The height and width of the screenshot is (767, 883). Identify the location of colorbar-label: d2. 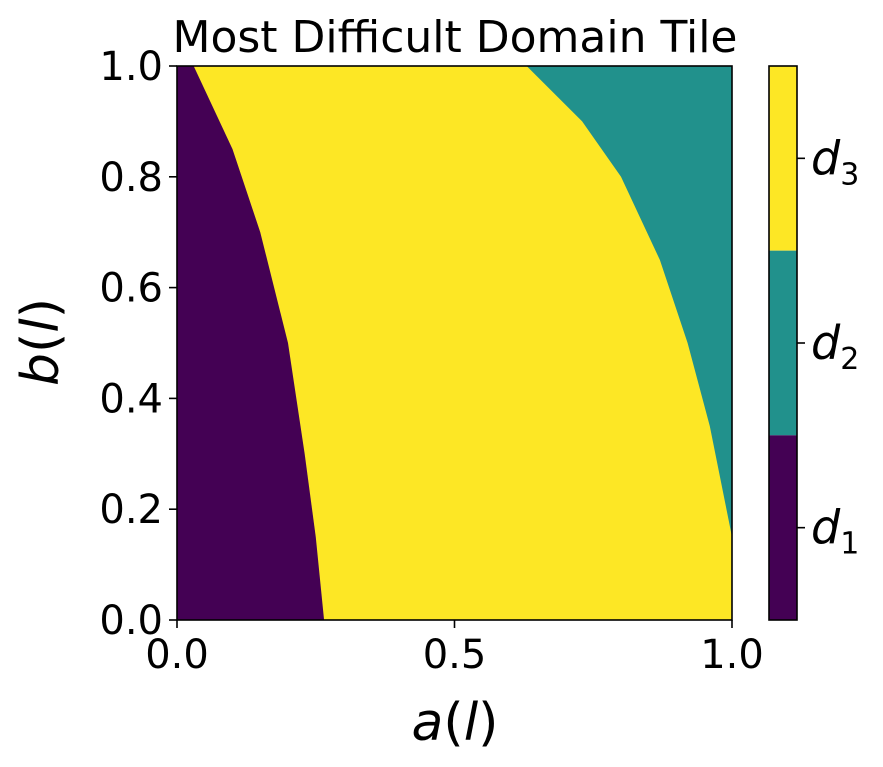
(835, 346).